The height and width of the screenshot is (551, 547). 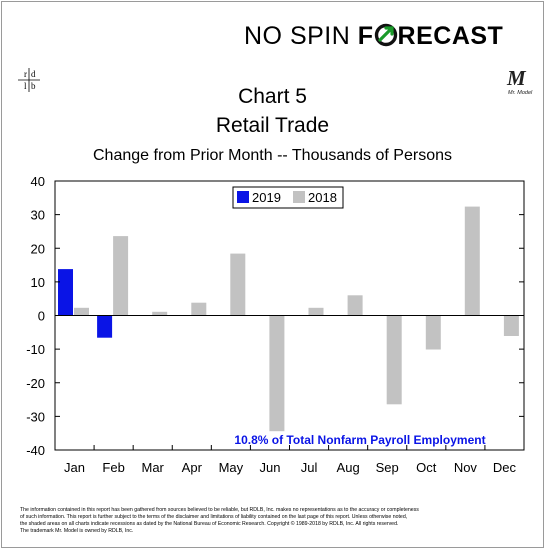 What do you see at coordinates (41, 316) in the screenshot?
I see `y-tick-label: 0` at bounding box center [41, 316].